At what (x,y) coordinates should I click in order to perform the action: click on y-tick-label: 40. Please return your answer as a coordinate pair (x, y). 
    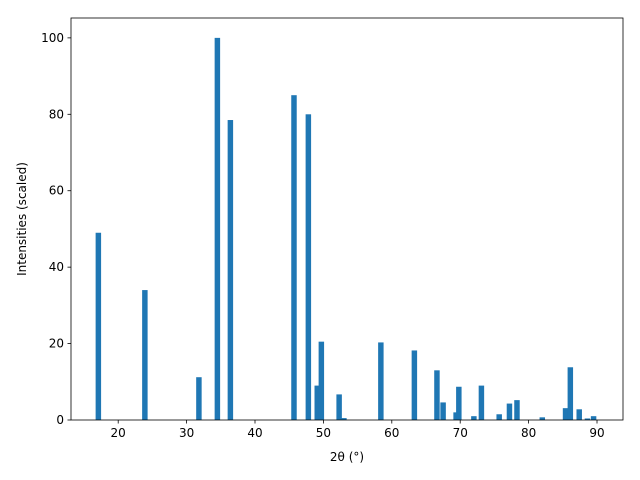
    Looking at the image, I should click on (56, 267).